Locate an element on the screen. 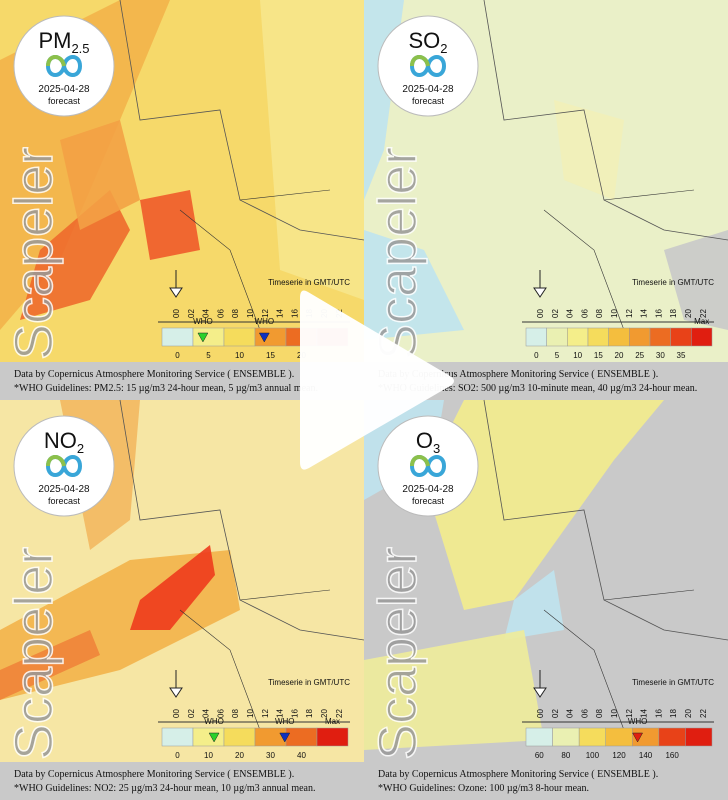 The image size is (728, 800). pollutant-subscript: 2 is located at coordinates (80, 448).